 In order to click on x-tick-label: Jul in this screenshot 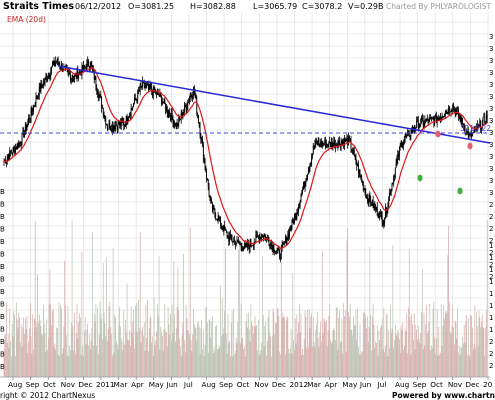, I will do `click(188, 384)`.